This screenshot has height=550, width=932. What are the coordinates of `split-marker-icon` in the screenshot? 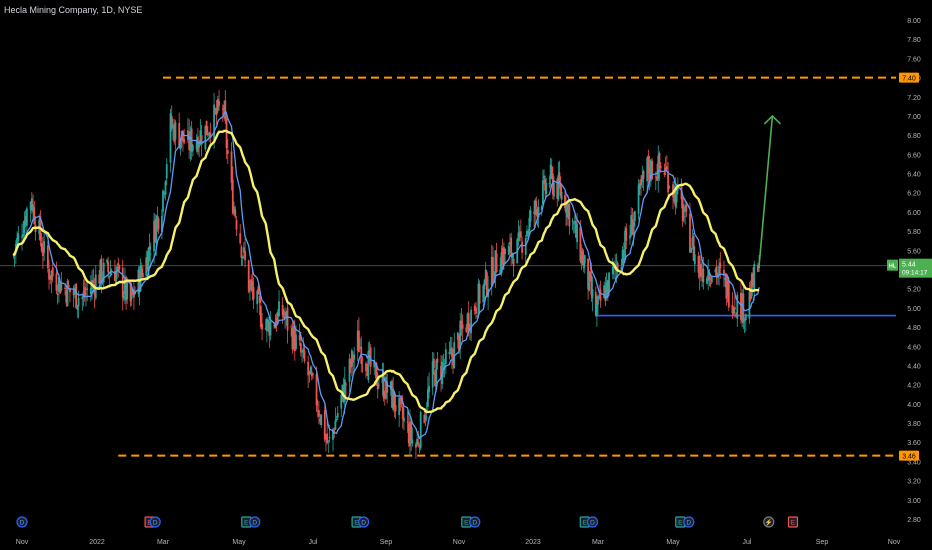 It's located at (769, 522).